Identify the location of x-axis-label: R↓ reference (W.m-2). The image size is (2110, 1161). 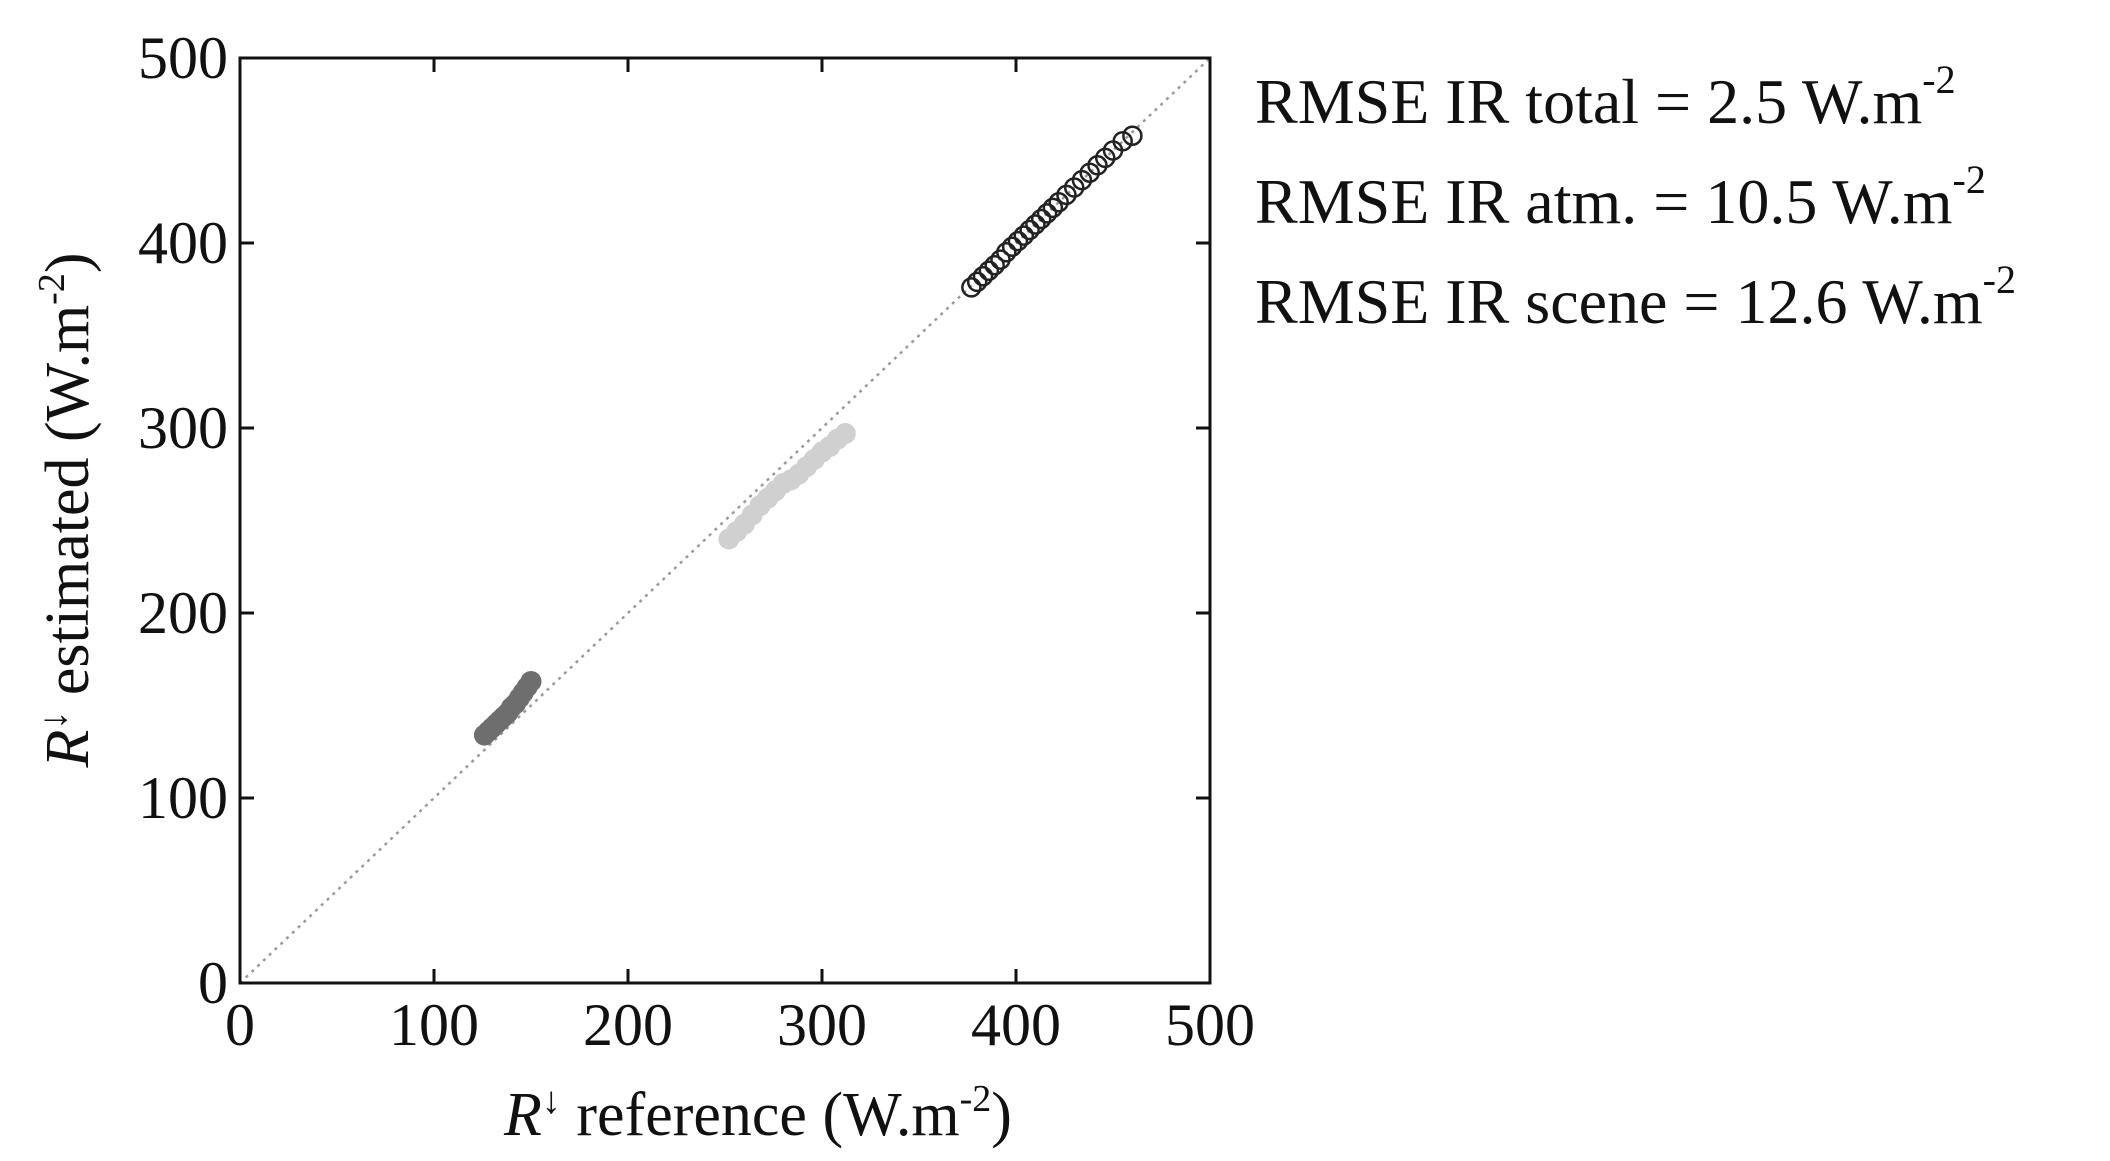
(757, 1113).